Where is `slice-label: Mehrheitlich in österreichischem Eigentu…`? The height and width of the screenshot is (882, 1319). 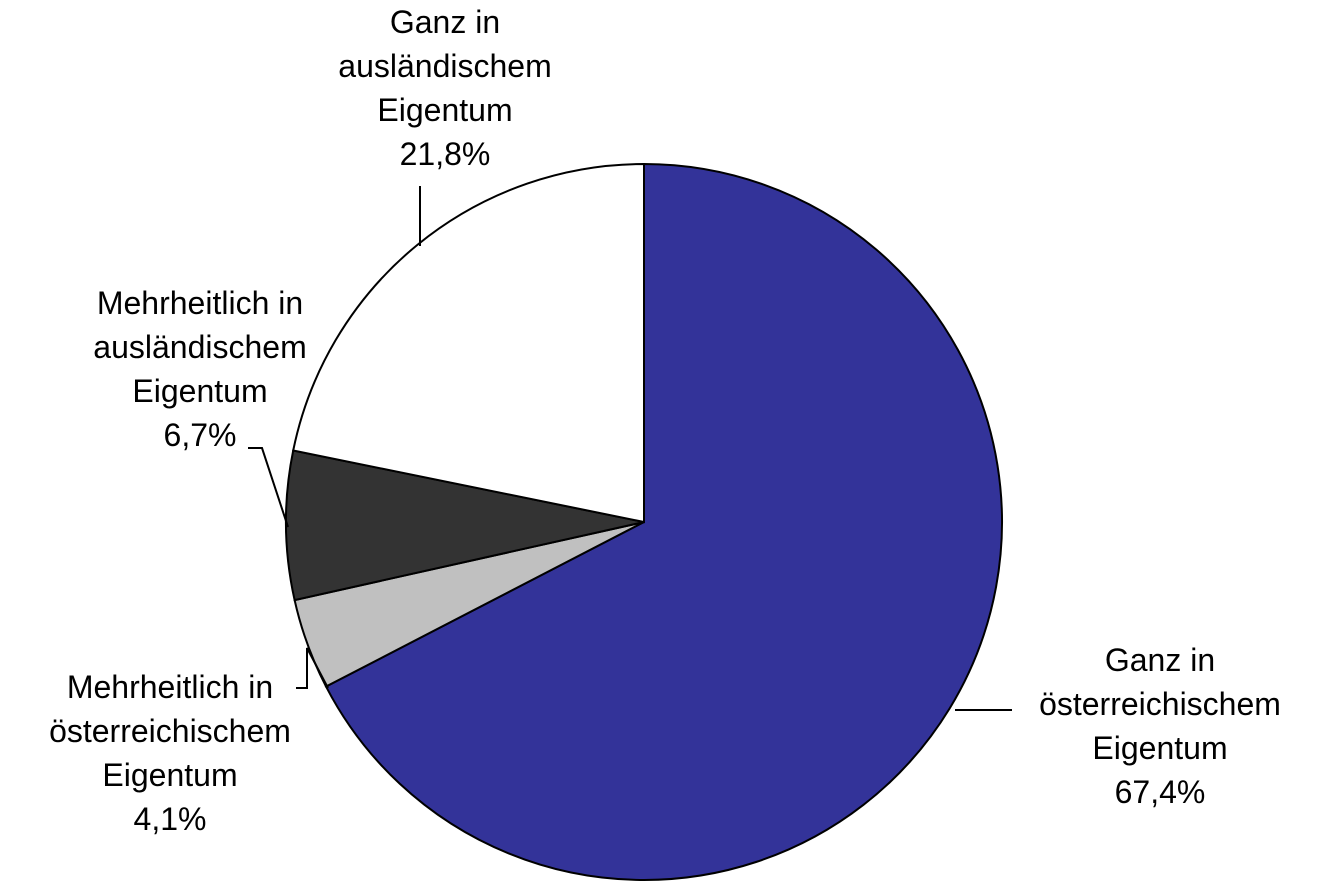 slice-label: Mehrheitlich in österreichischem Eigentu… is located at coordinates (170, 753).